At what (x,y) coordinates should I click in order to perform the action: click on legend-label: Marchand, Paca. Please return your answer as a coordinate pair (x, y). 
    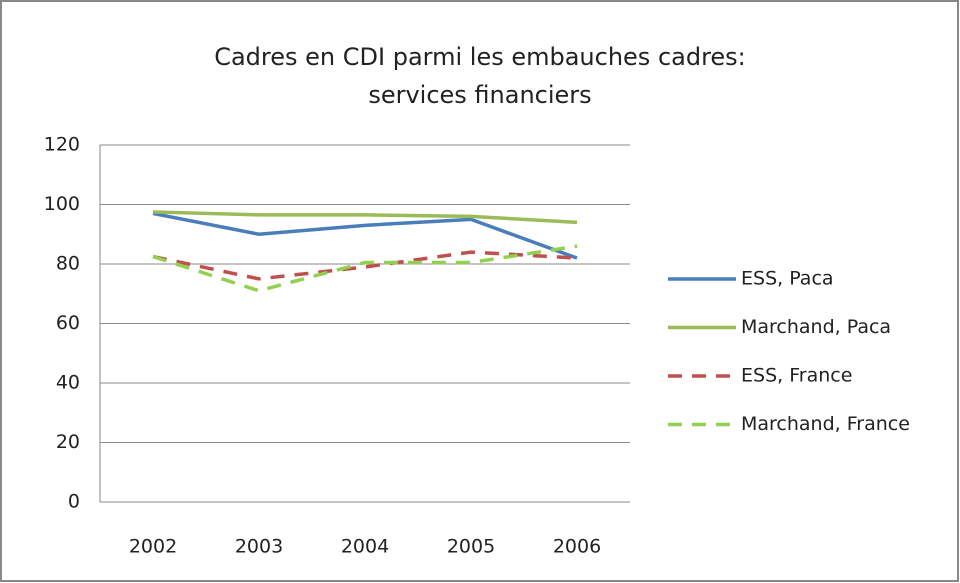
    Looking at the image, I should click on (816, 327).